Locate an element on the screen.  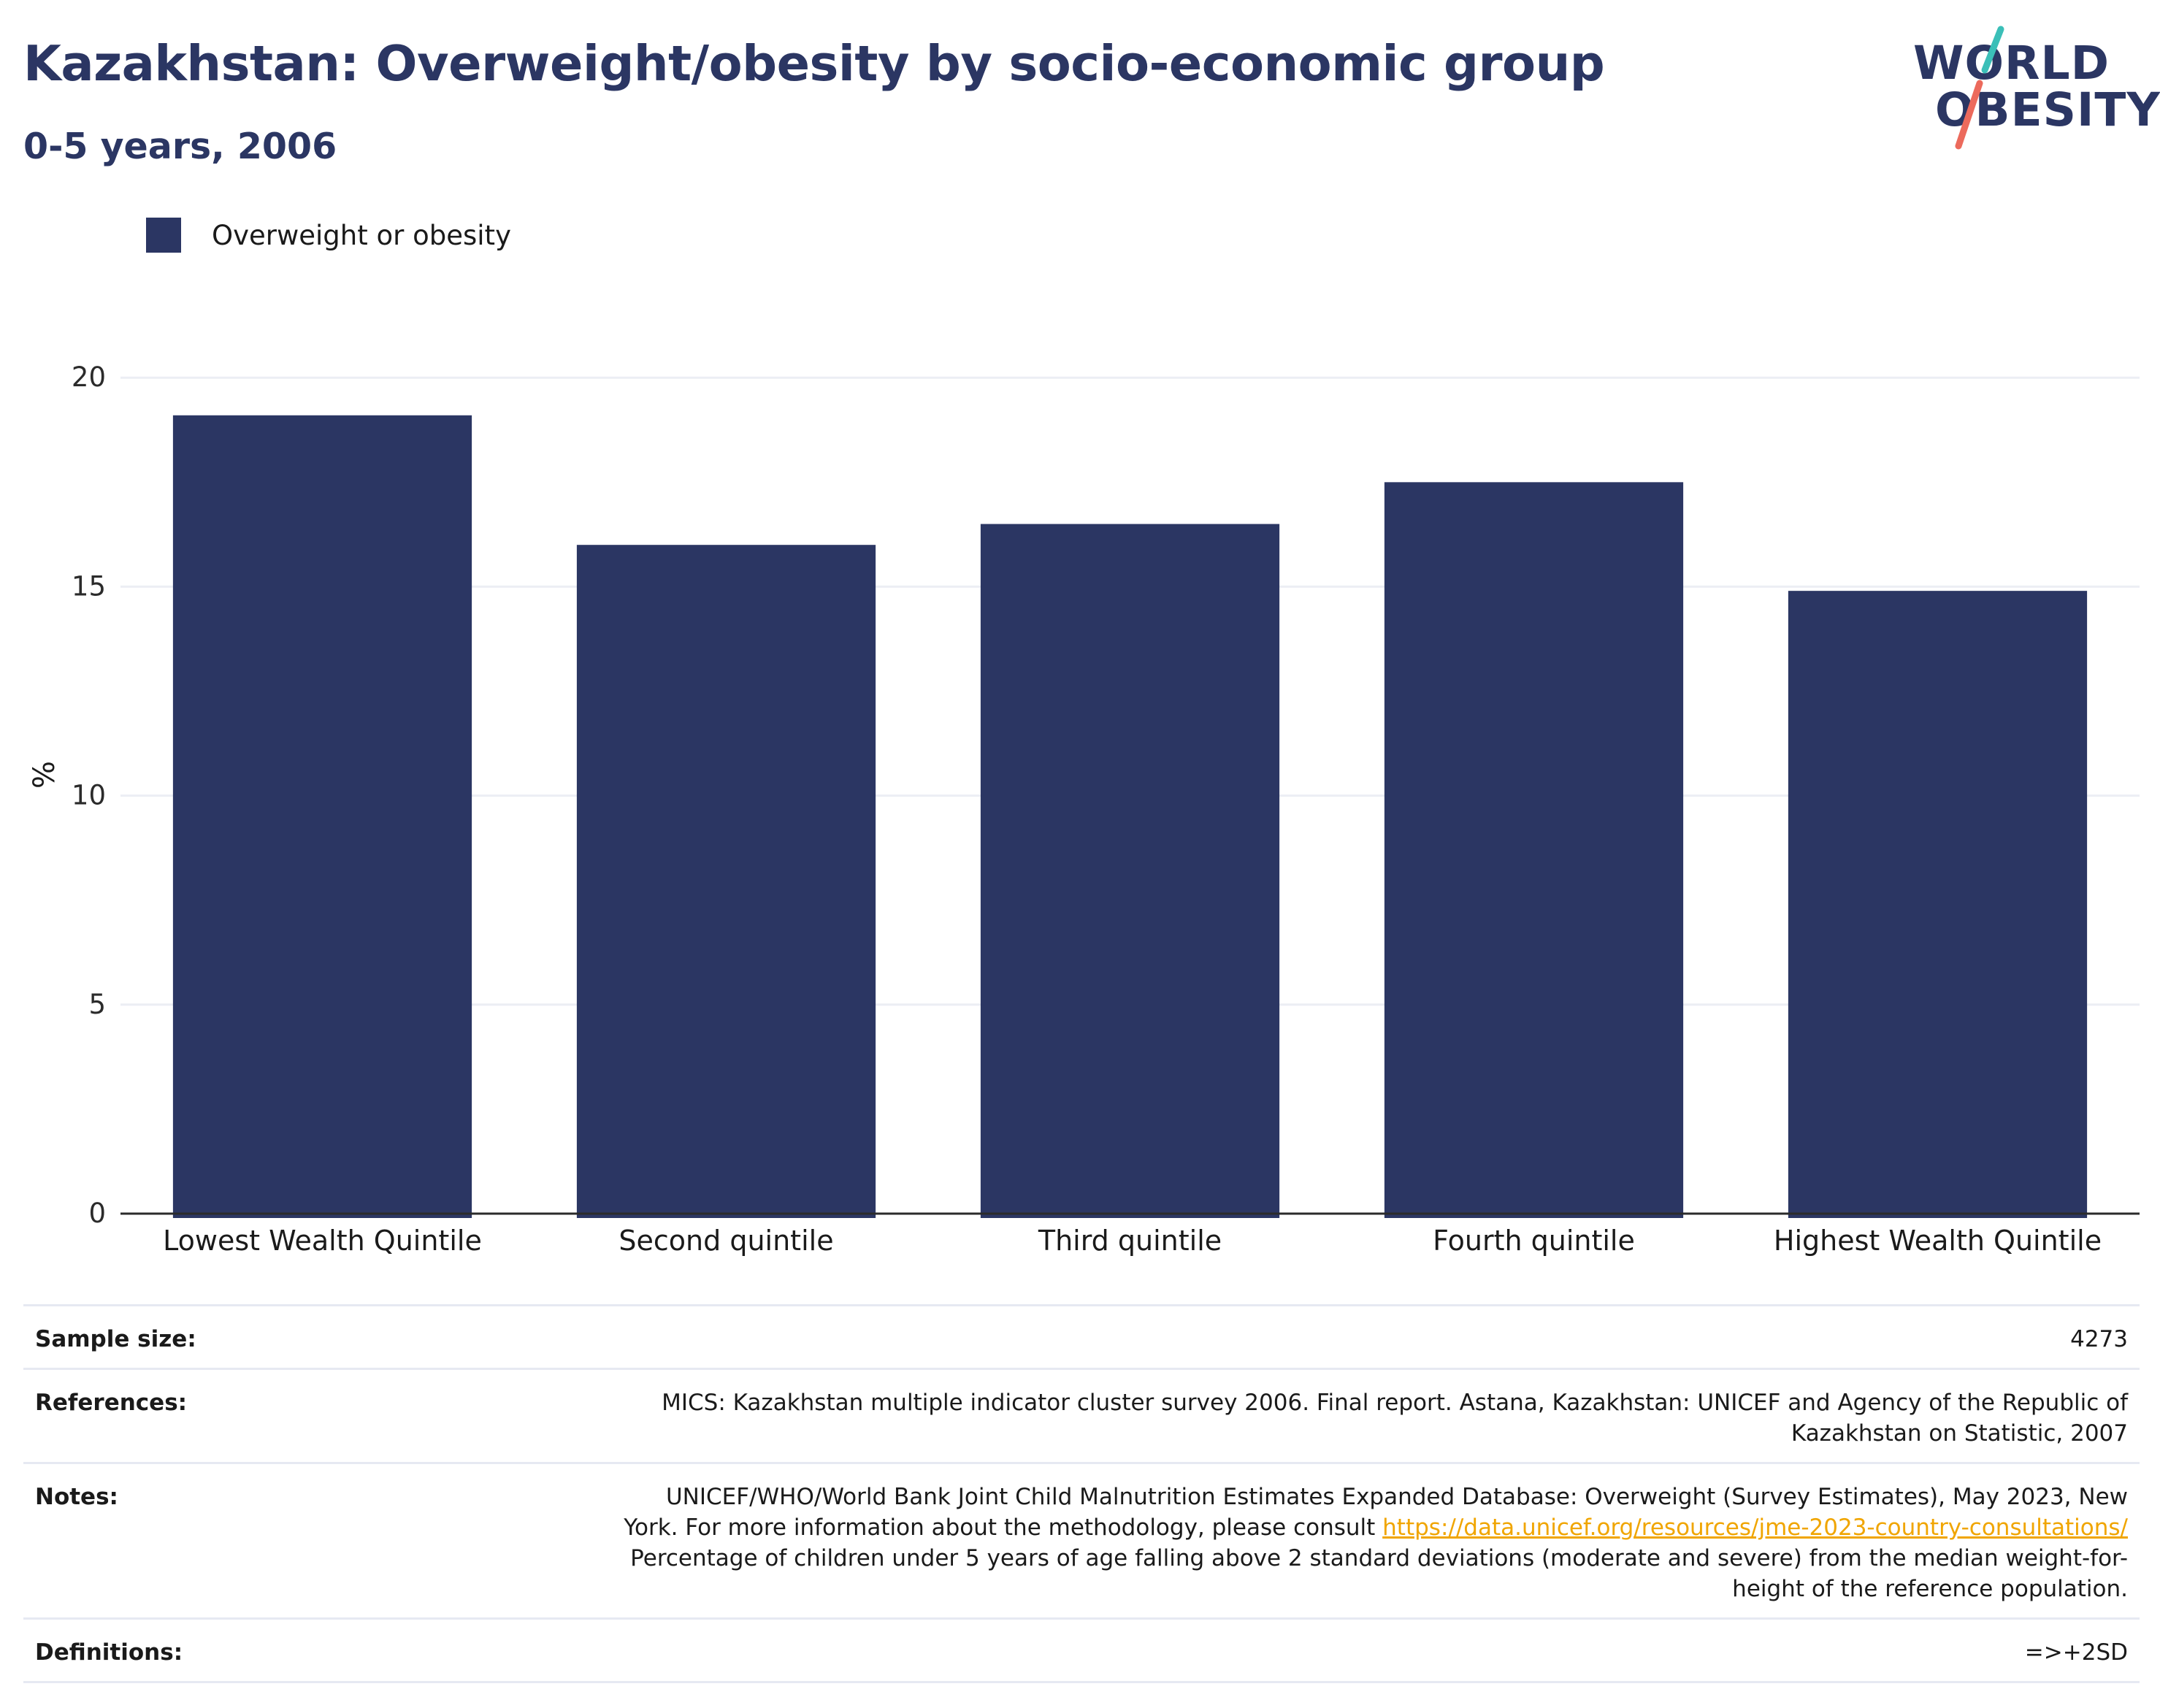
y-axis-label: % is located at coordinates (44, 775).